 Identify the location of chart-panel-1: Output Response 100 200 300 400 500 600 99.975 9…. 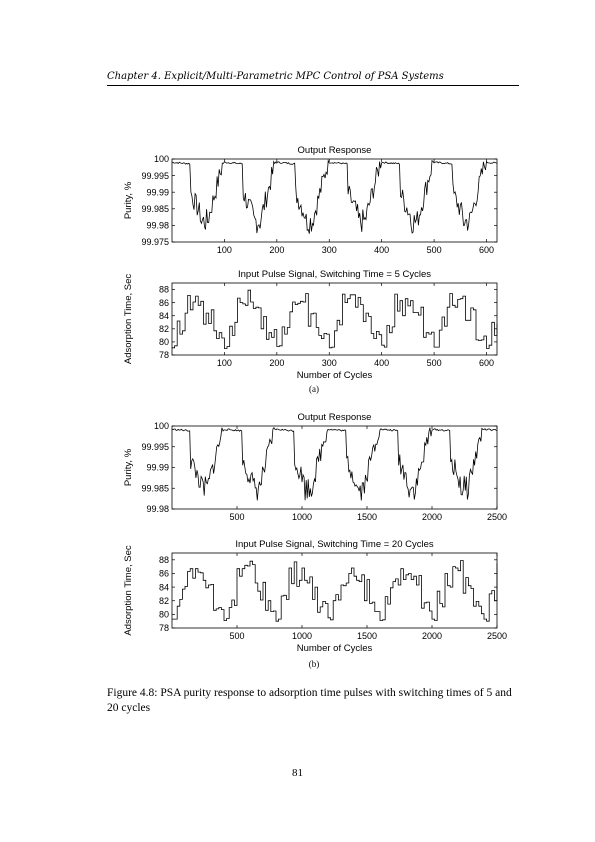
(310, 200).